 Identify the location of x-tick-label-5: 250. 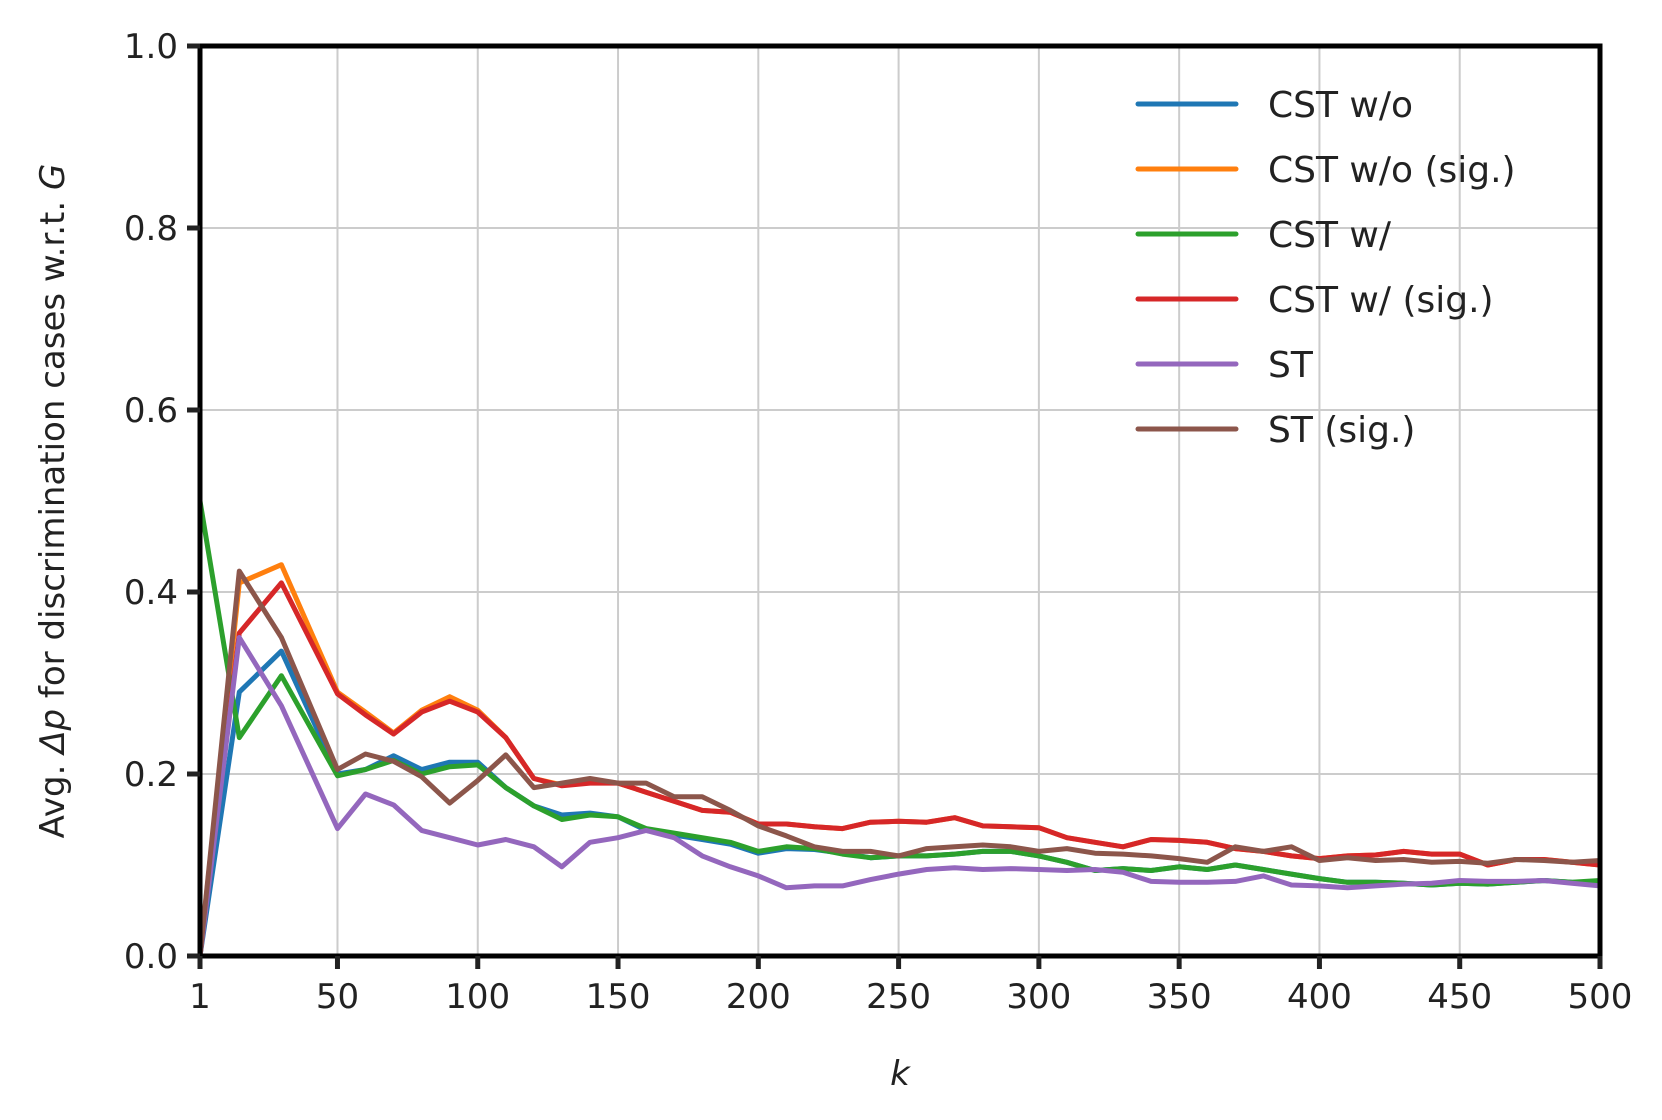
(898, 997).